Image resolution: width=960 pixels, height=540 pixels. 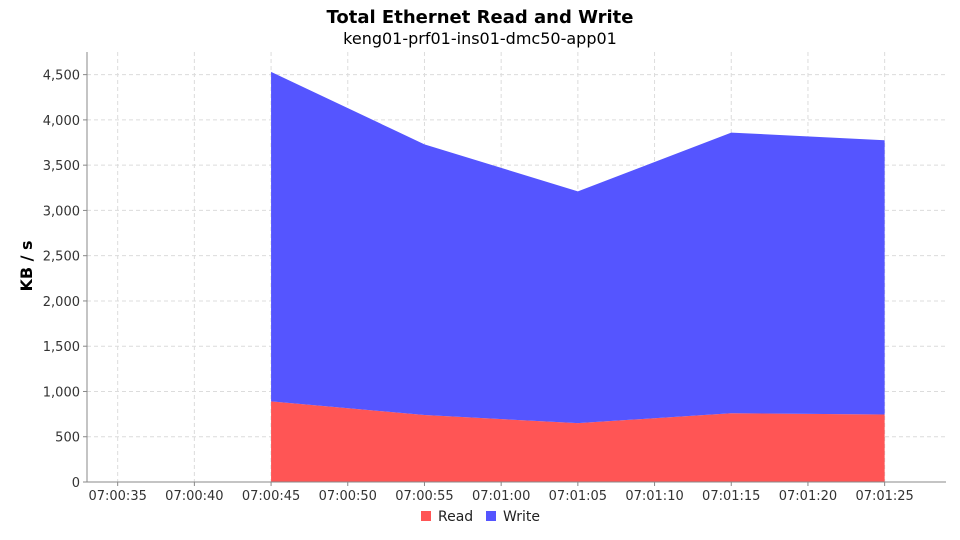 I want to click on x-tick-label: 07:00:55, so click(x=424, y=496).